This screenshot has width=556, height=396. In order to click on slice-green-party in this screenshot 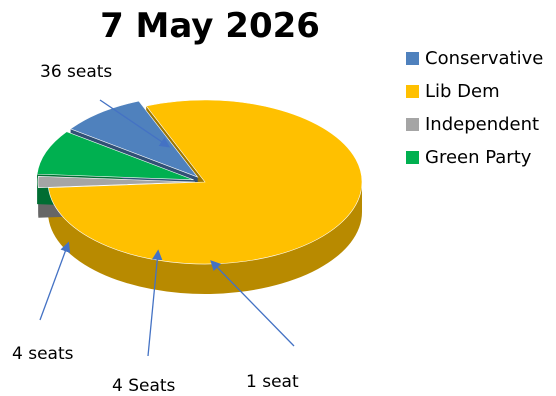, I will do `click(115, 156)`.